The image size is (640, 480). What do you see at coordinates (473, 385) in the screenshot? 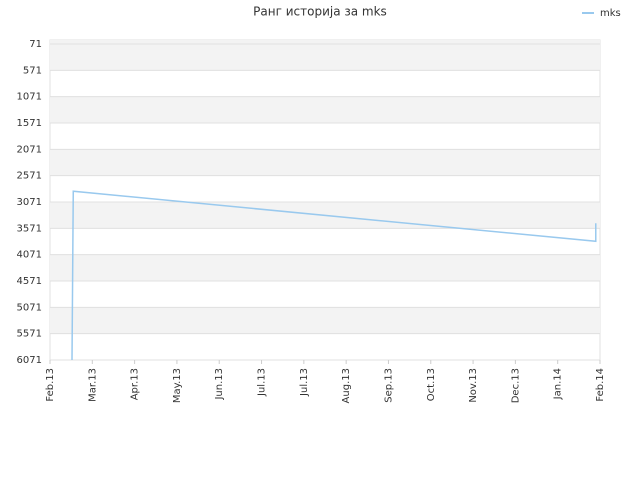
I see `x-tick-label: Nov.13` at bounding box center [473, 385].